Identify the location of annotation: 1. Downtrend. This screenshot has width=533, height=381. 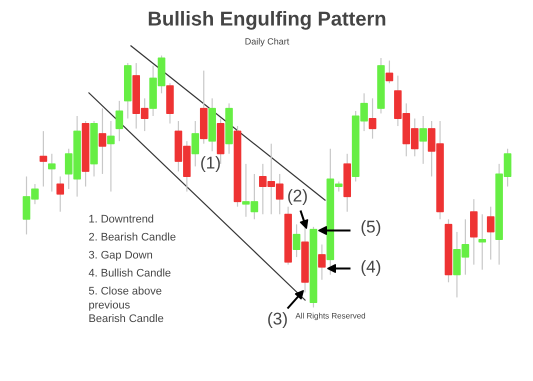
(121, 220).